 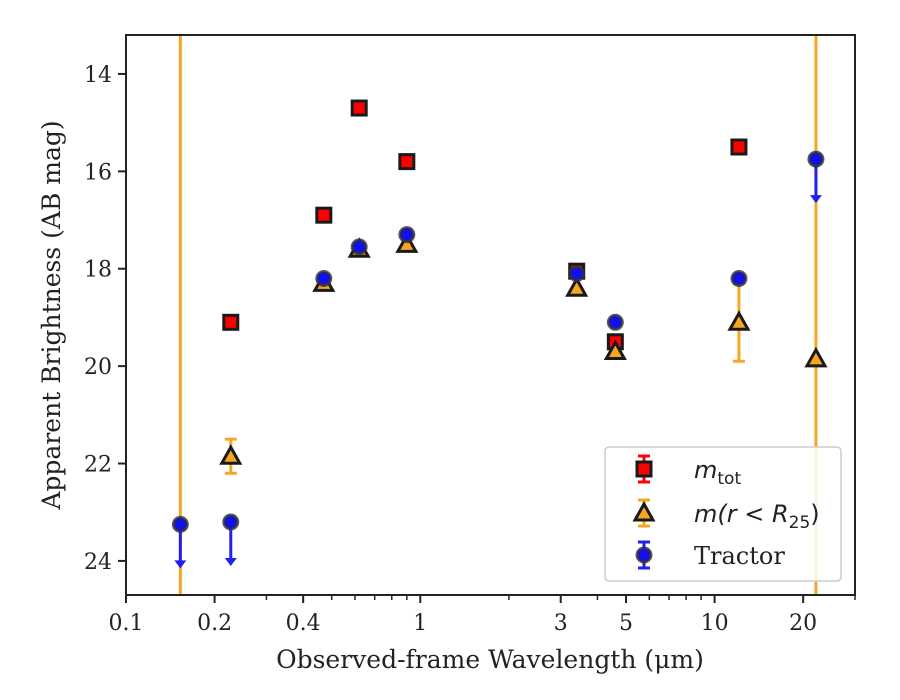 I want to click on x-tick-label: 0.4, so click(x=303, y=623).